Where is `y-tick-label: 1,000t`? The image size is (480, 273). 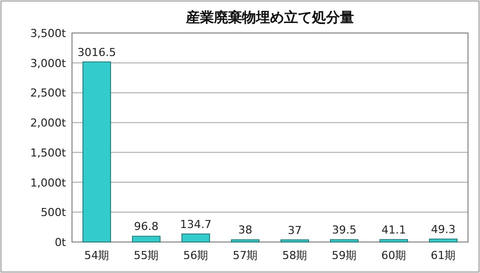
y-tick-label: 1,000t is located at coordinates (48, 183).